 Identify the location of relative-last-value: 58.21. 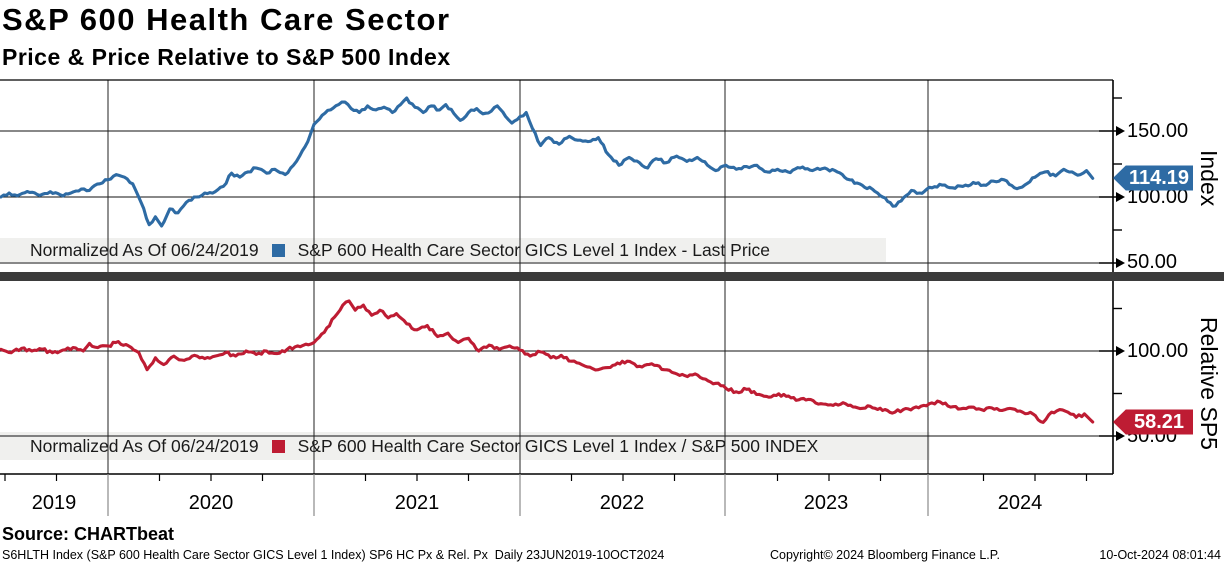
(1159, 421).